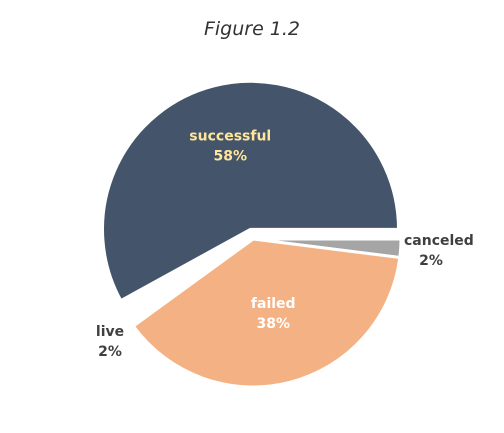  Describe the element at coordinates (188, 282) in the screenshot. I see `pie-slice-live` at that location.